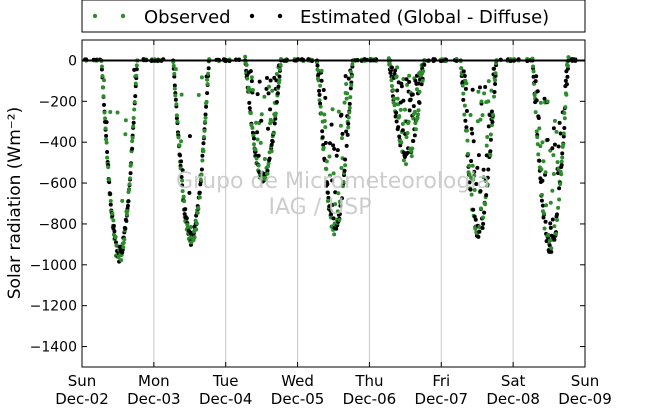 This screenshot has width=650, height=409. I want to click on x-tick-label-date: Dec-05, so click(298, 399).